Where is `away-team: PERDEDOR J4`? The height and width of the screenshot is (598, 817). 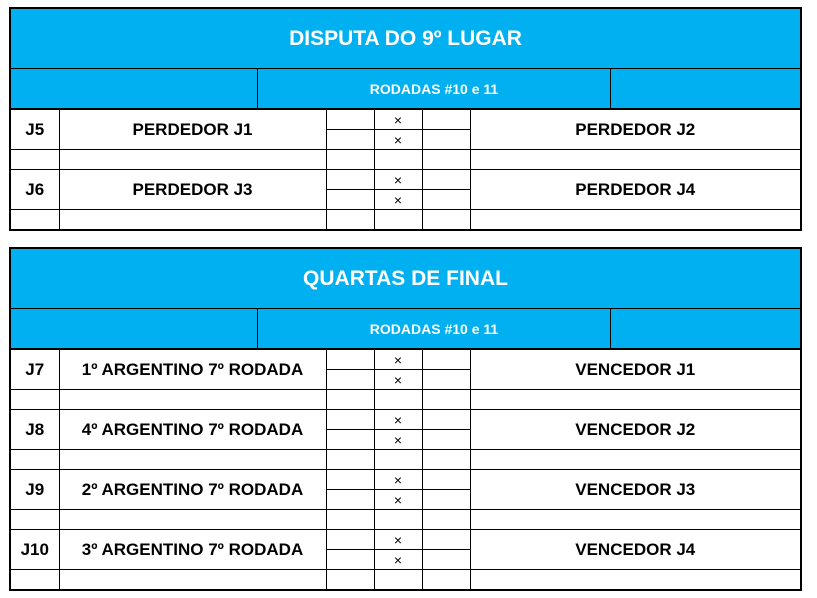 away-team: PERDEDOR J4 is located at coordinates (634, 189).